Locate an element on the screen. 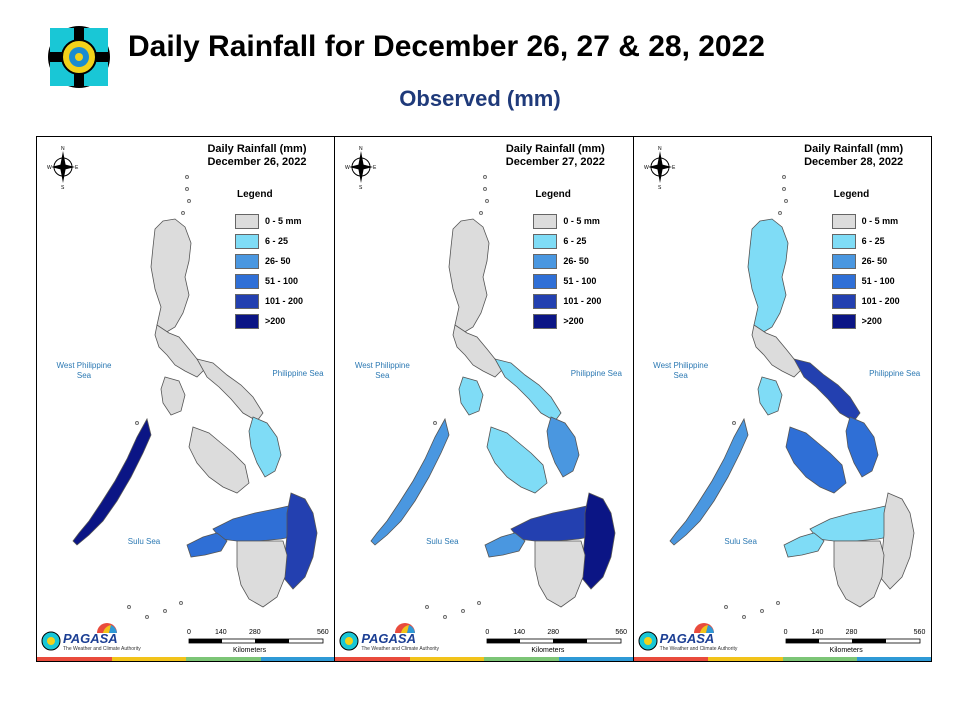  pagasa-tagline: The Weather and Climate Authority is located at coordinates (102, 649).